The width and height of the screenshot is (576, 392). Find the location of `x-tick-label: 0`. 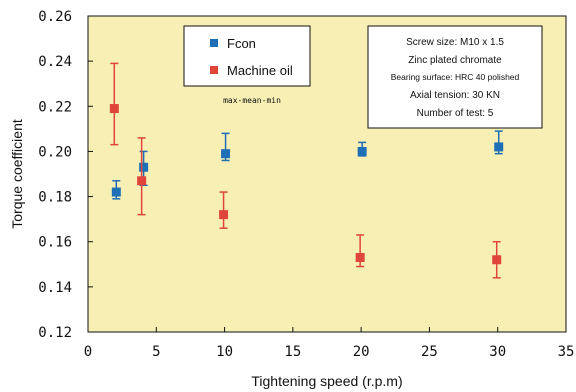

x-tick-label: 0 is located at coordinates (88, 352).